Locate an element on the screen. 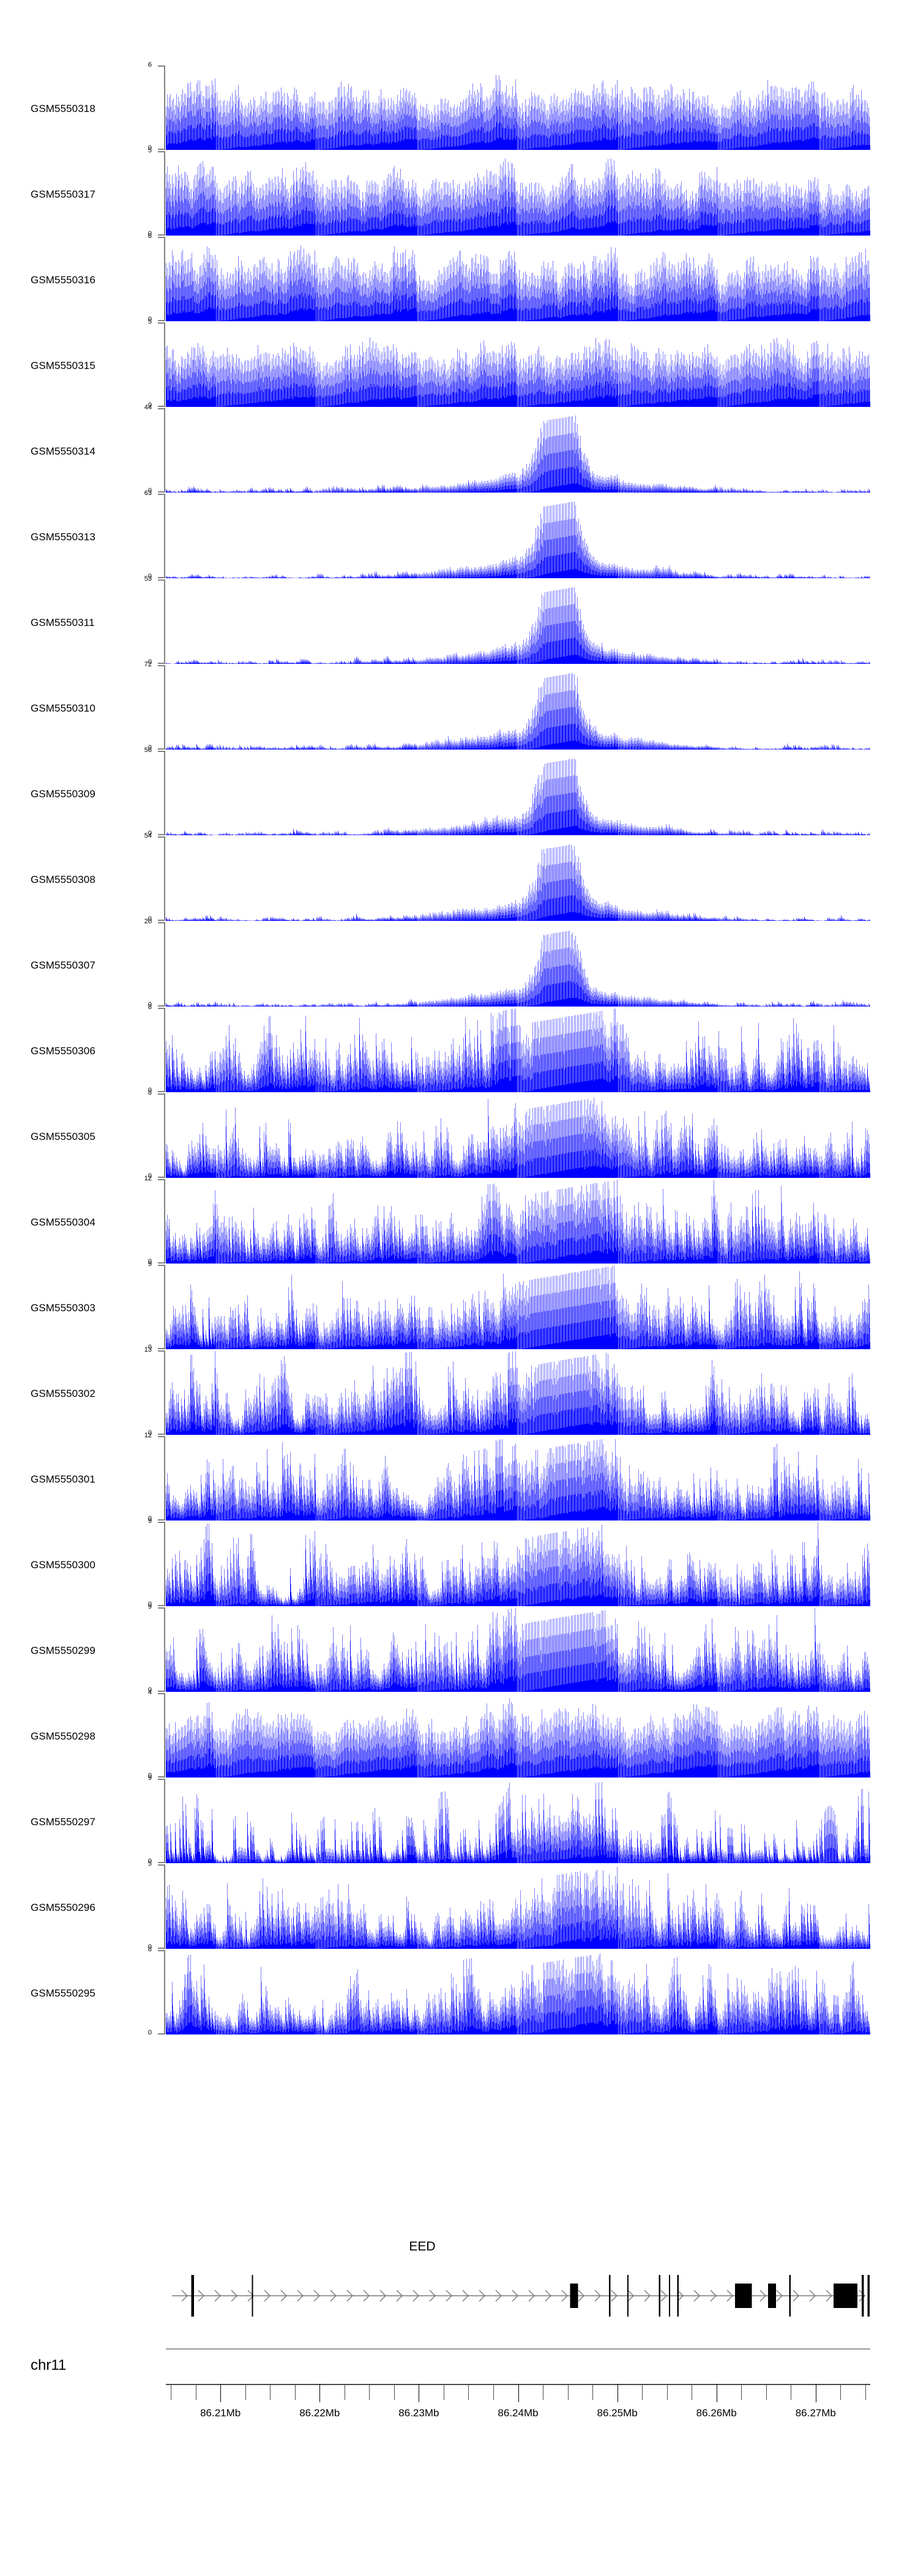  coverage-track: GSM5550299 9 0 is located at coordinates (459, 1649).